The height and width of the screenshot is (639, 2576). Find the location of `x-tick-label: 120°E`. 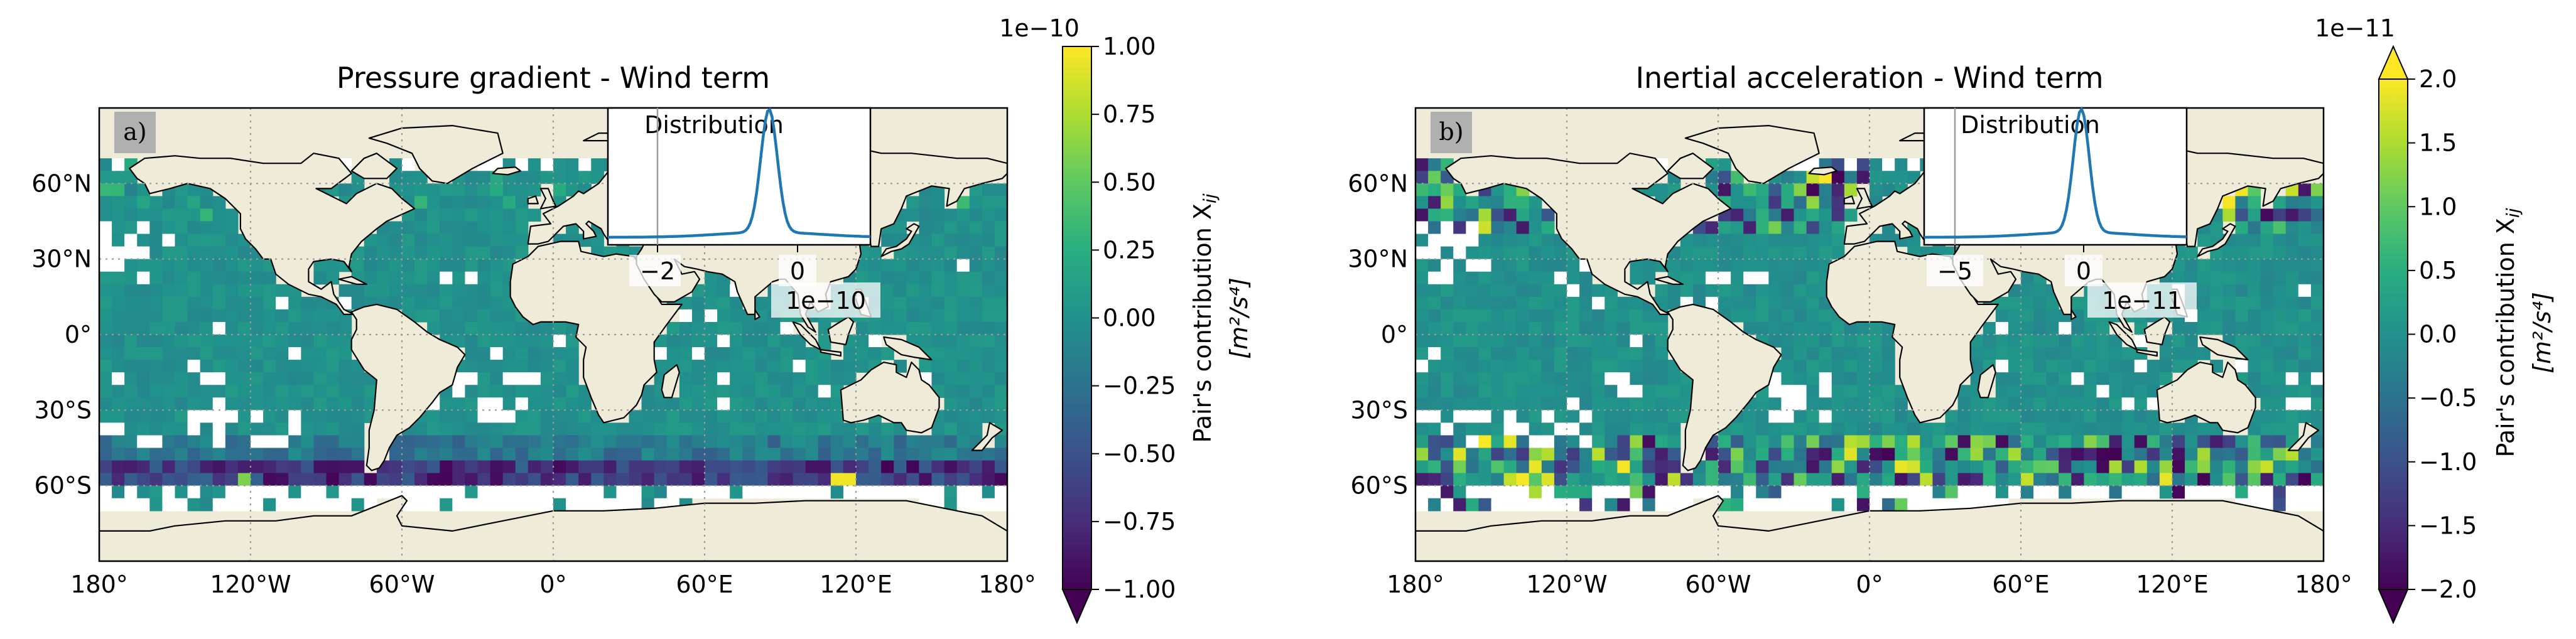

x-tick-label: 120°E is located at coordinates (2173, 584).